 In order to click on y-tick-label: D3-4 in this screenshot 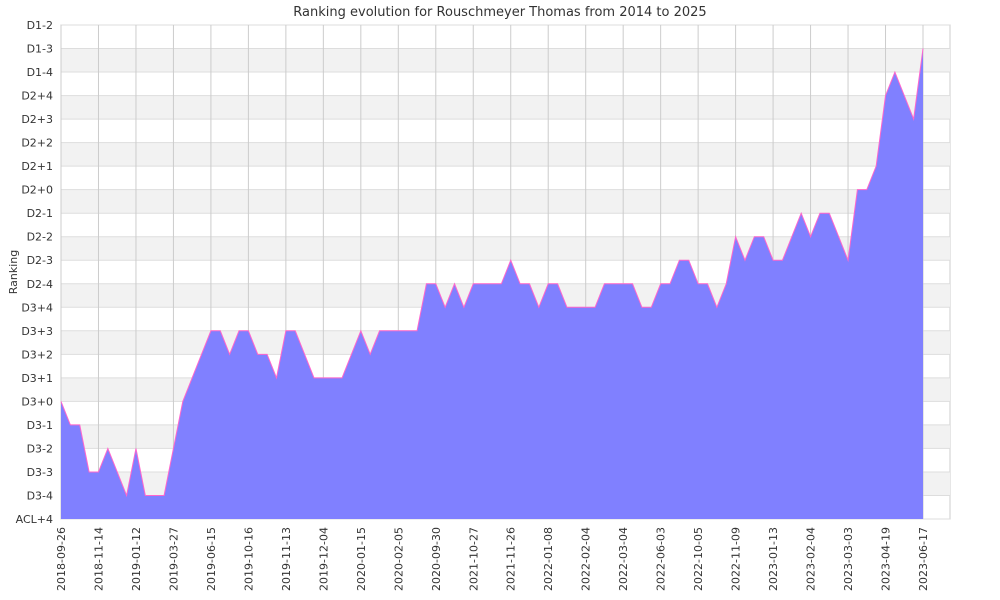, I will do `click(40, 495)`.